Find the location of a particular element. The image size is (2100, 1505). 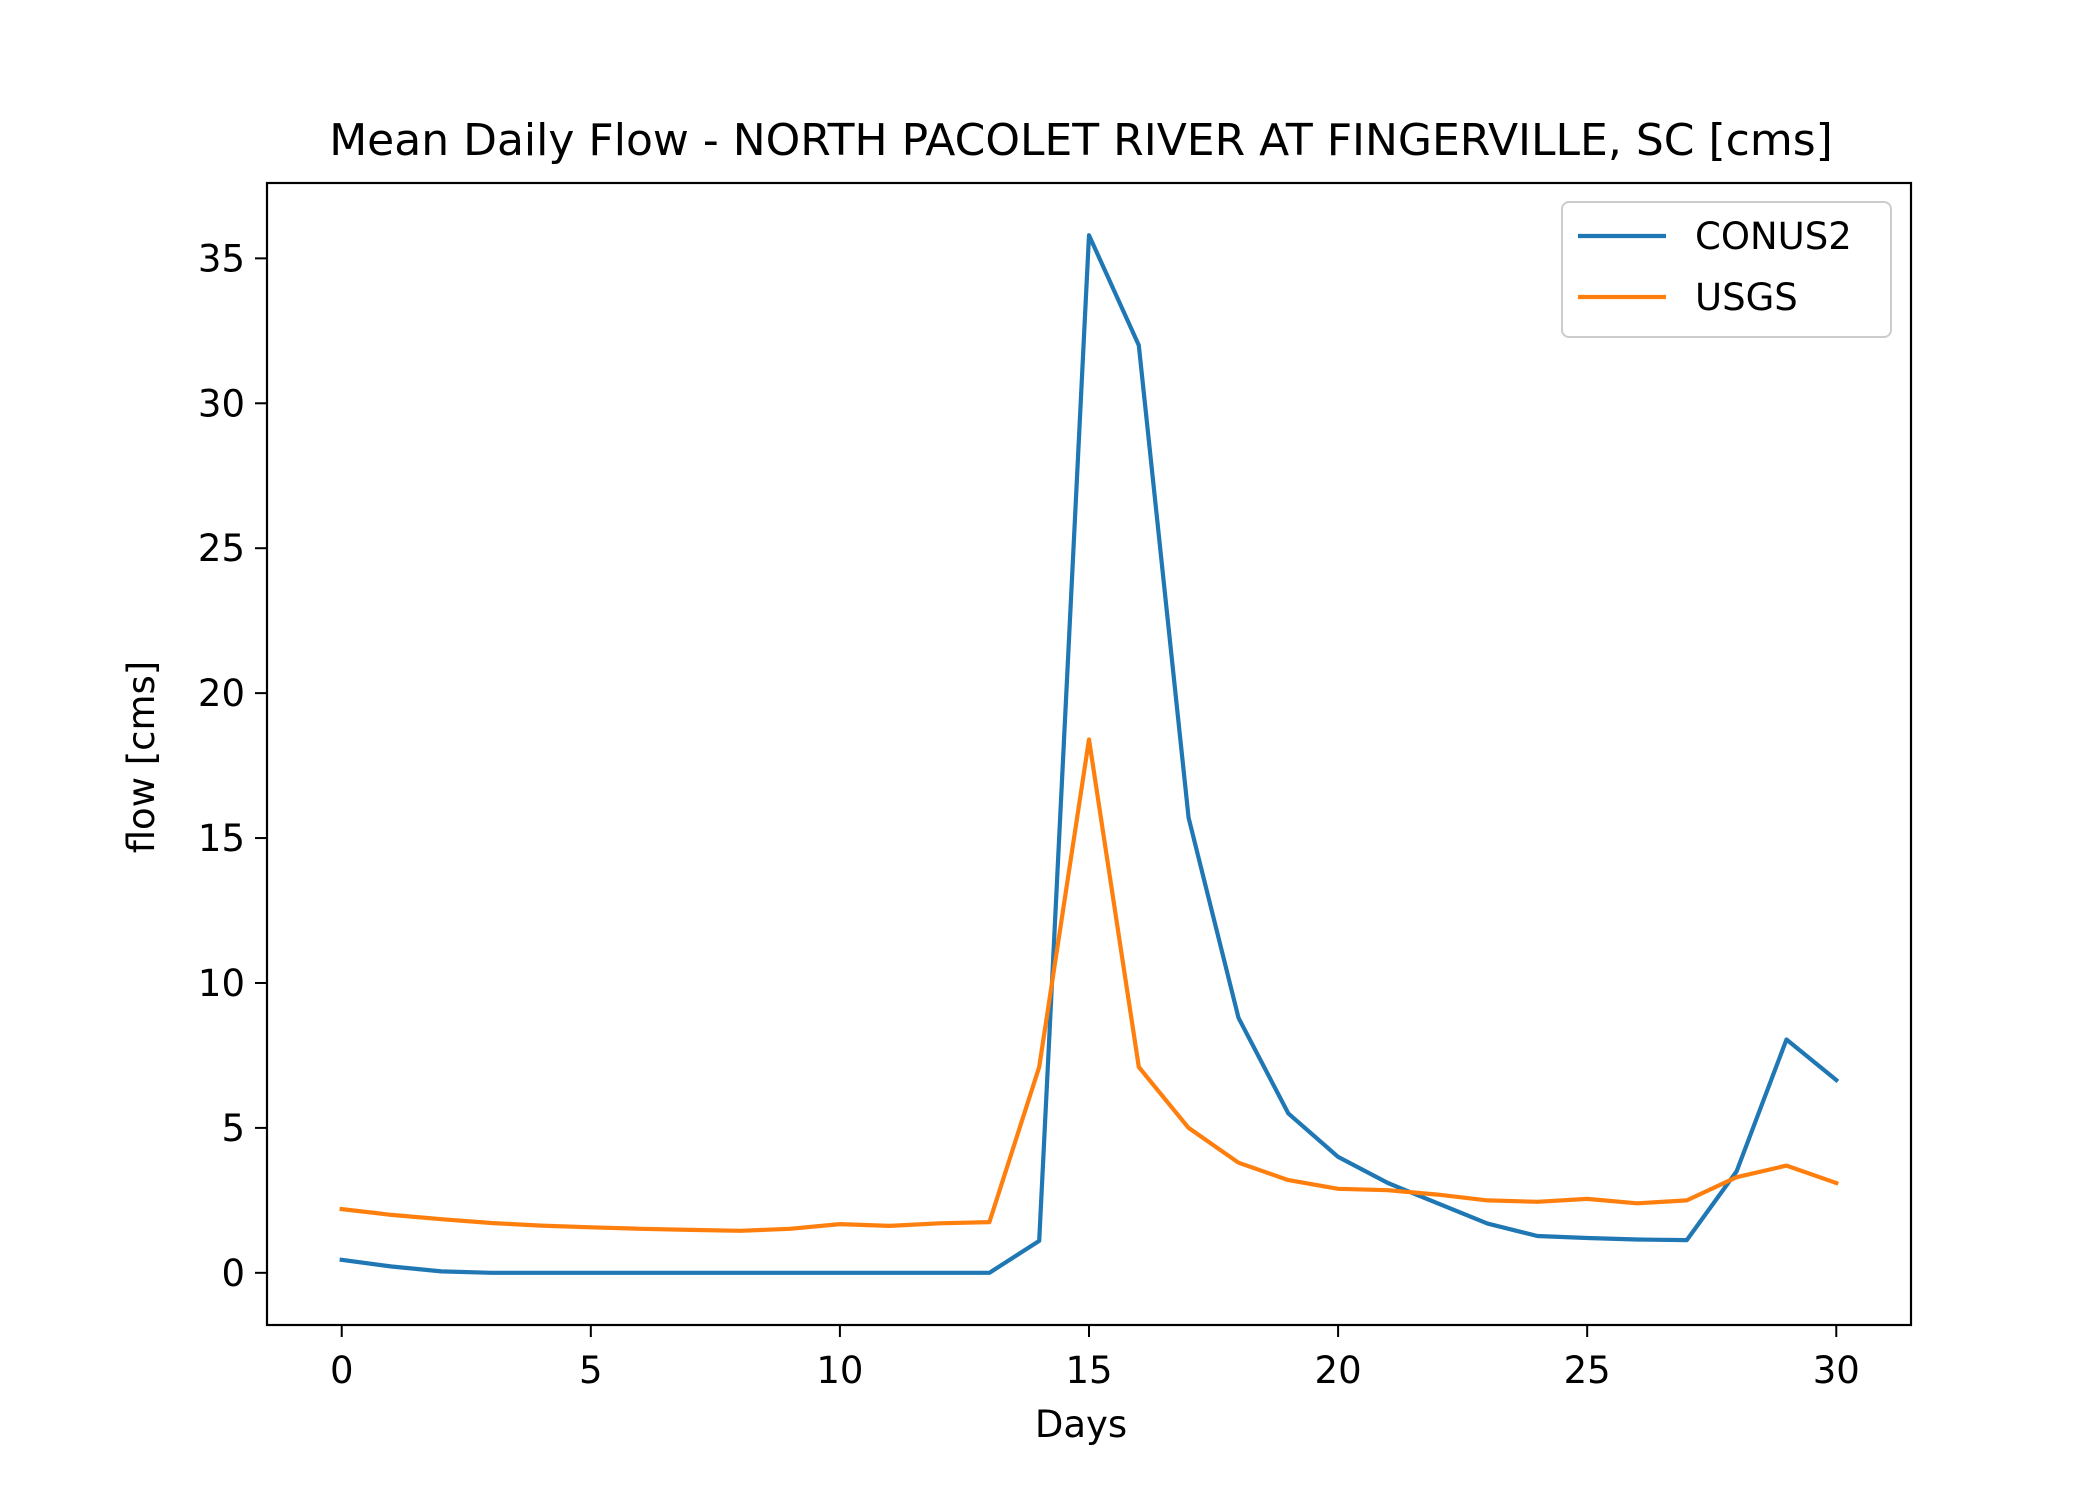

y-tick-label: 0 is located at coordinates (233, 1273).